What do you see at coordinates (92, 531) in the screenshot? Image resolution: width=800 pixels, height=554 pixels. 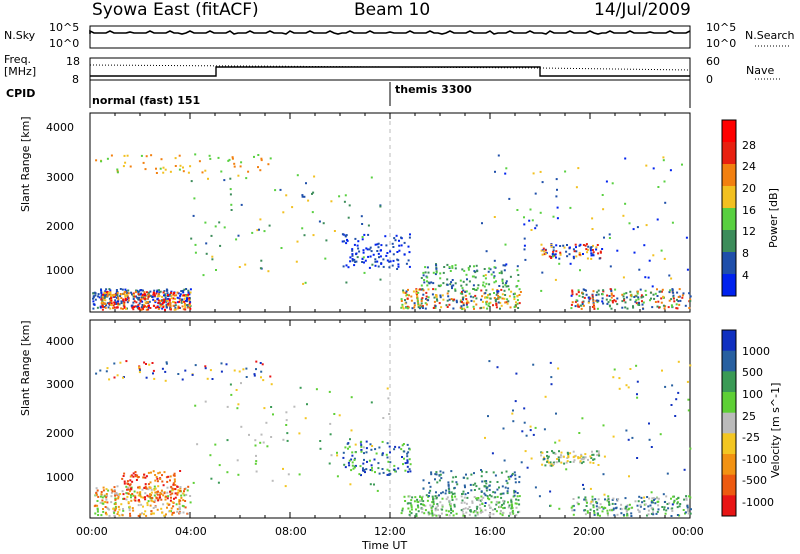 I see `xtick-0: 00:00` at bounding box center [92, 531].